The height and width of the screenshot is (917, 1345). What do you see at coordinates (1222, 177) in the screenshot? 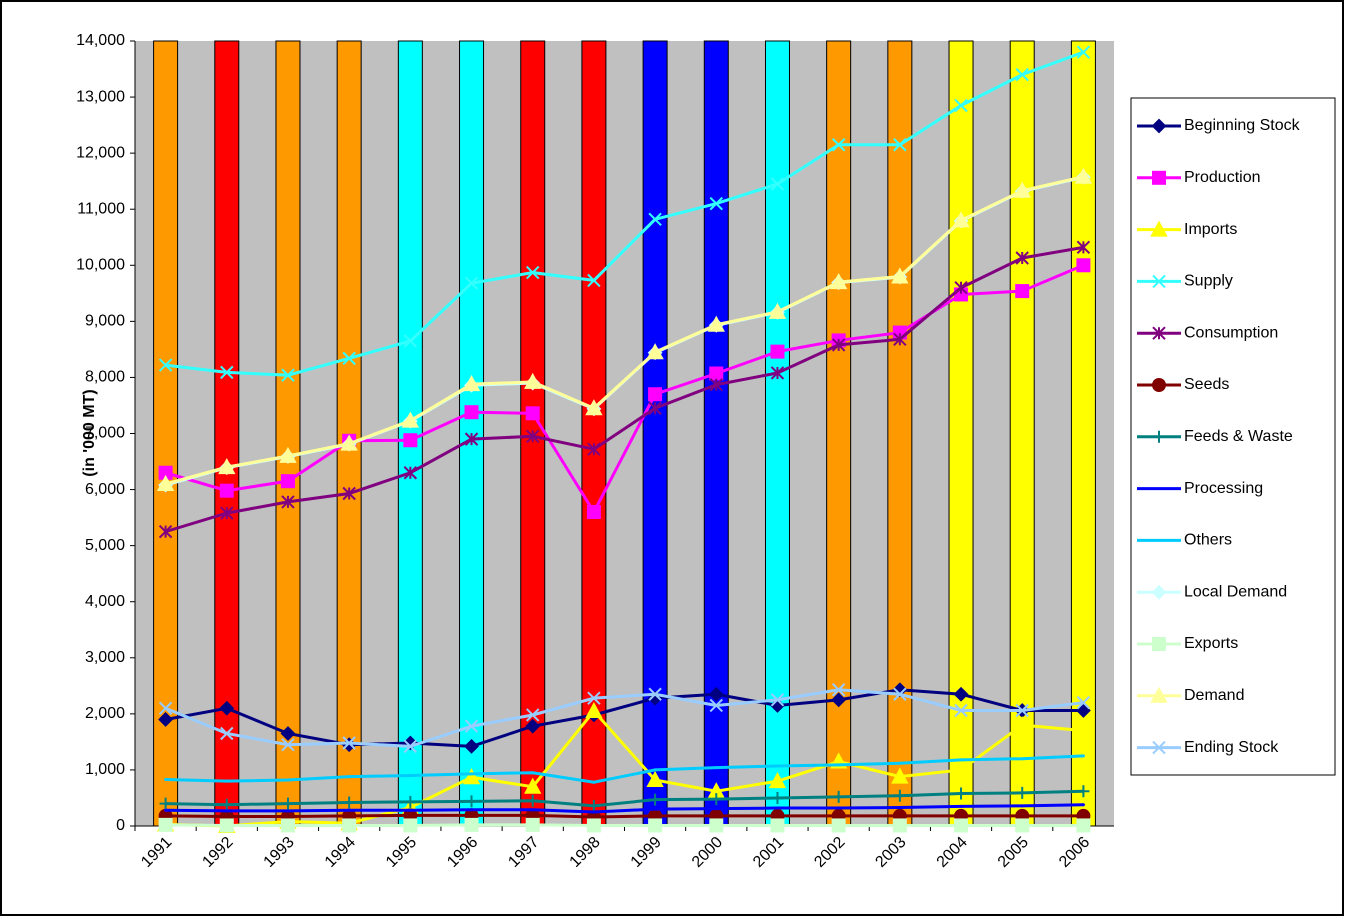
I see `legend-label: Production` at bounding box center [1222, 177].